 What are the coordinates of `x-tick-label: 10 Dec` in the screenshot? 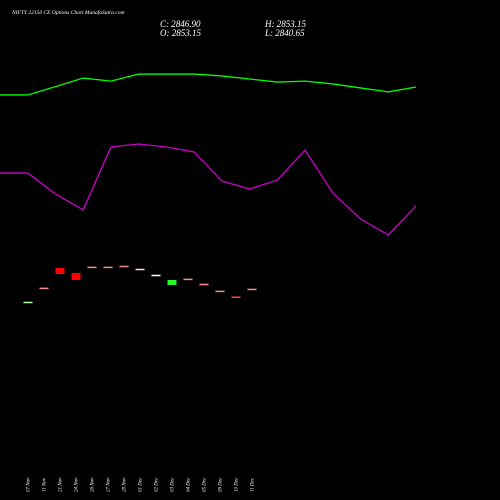 It's located at (237, 484).